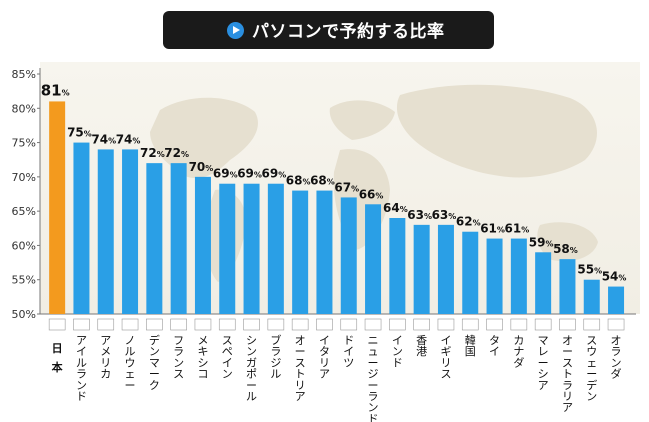 The image size is (649, 422). What do you see at coordinates (397, 351) in the screenshot?
I see `x-category-label: インド` at bounding box center [397, 351].